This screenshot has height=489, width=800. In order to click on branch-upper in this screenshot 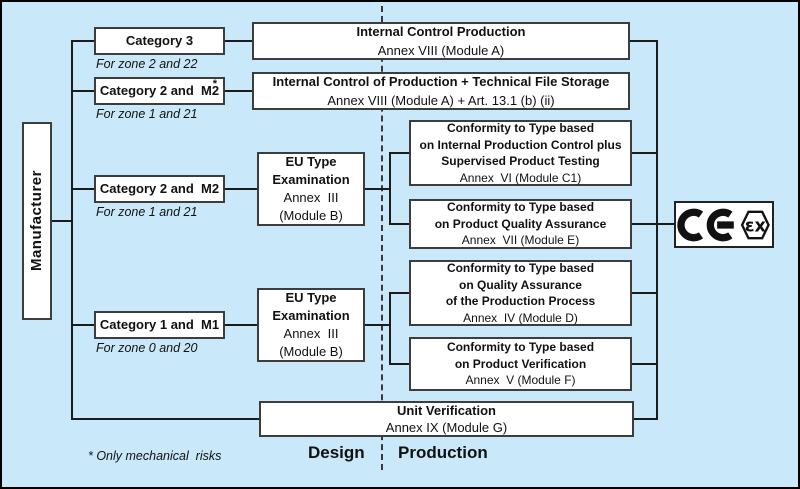, I will do `click(390, 188)`.